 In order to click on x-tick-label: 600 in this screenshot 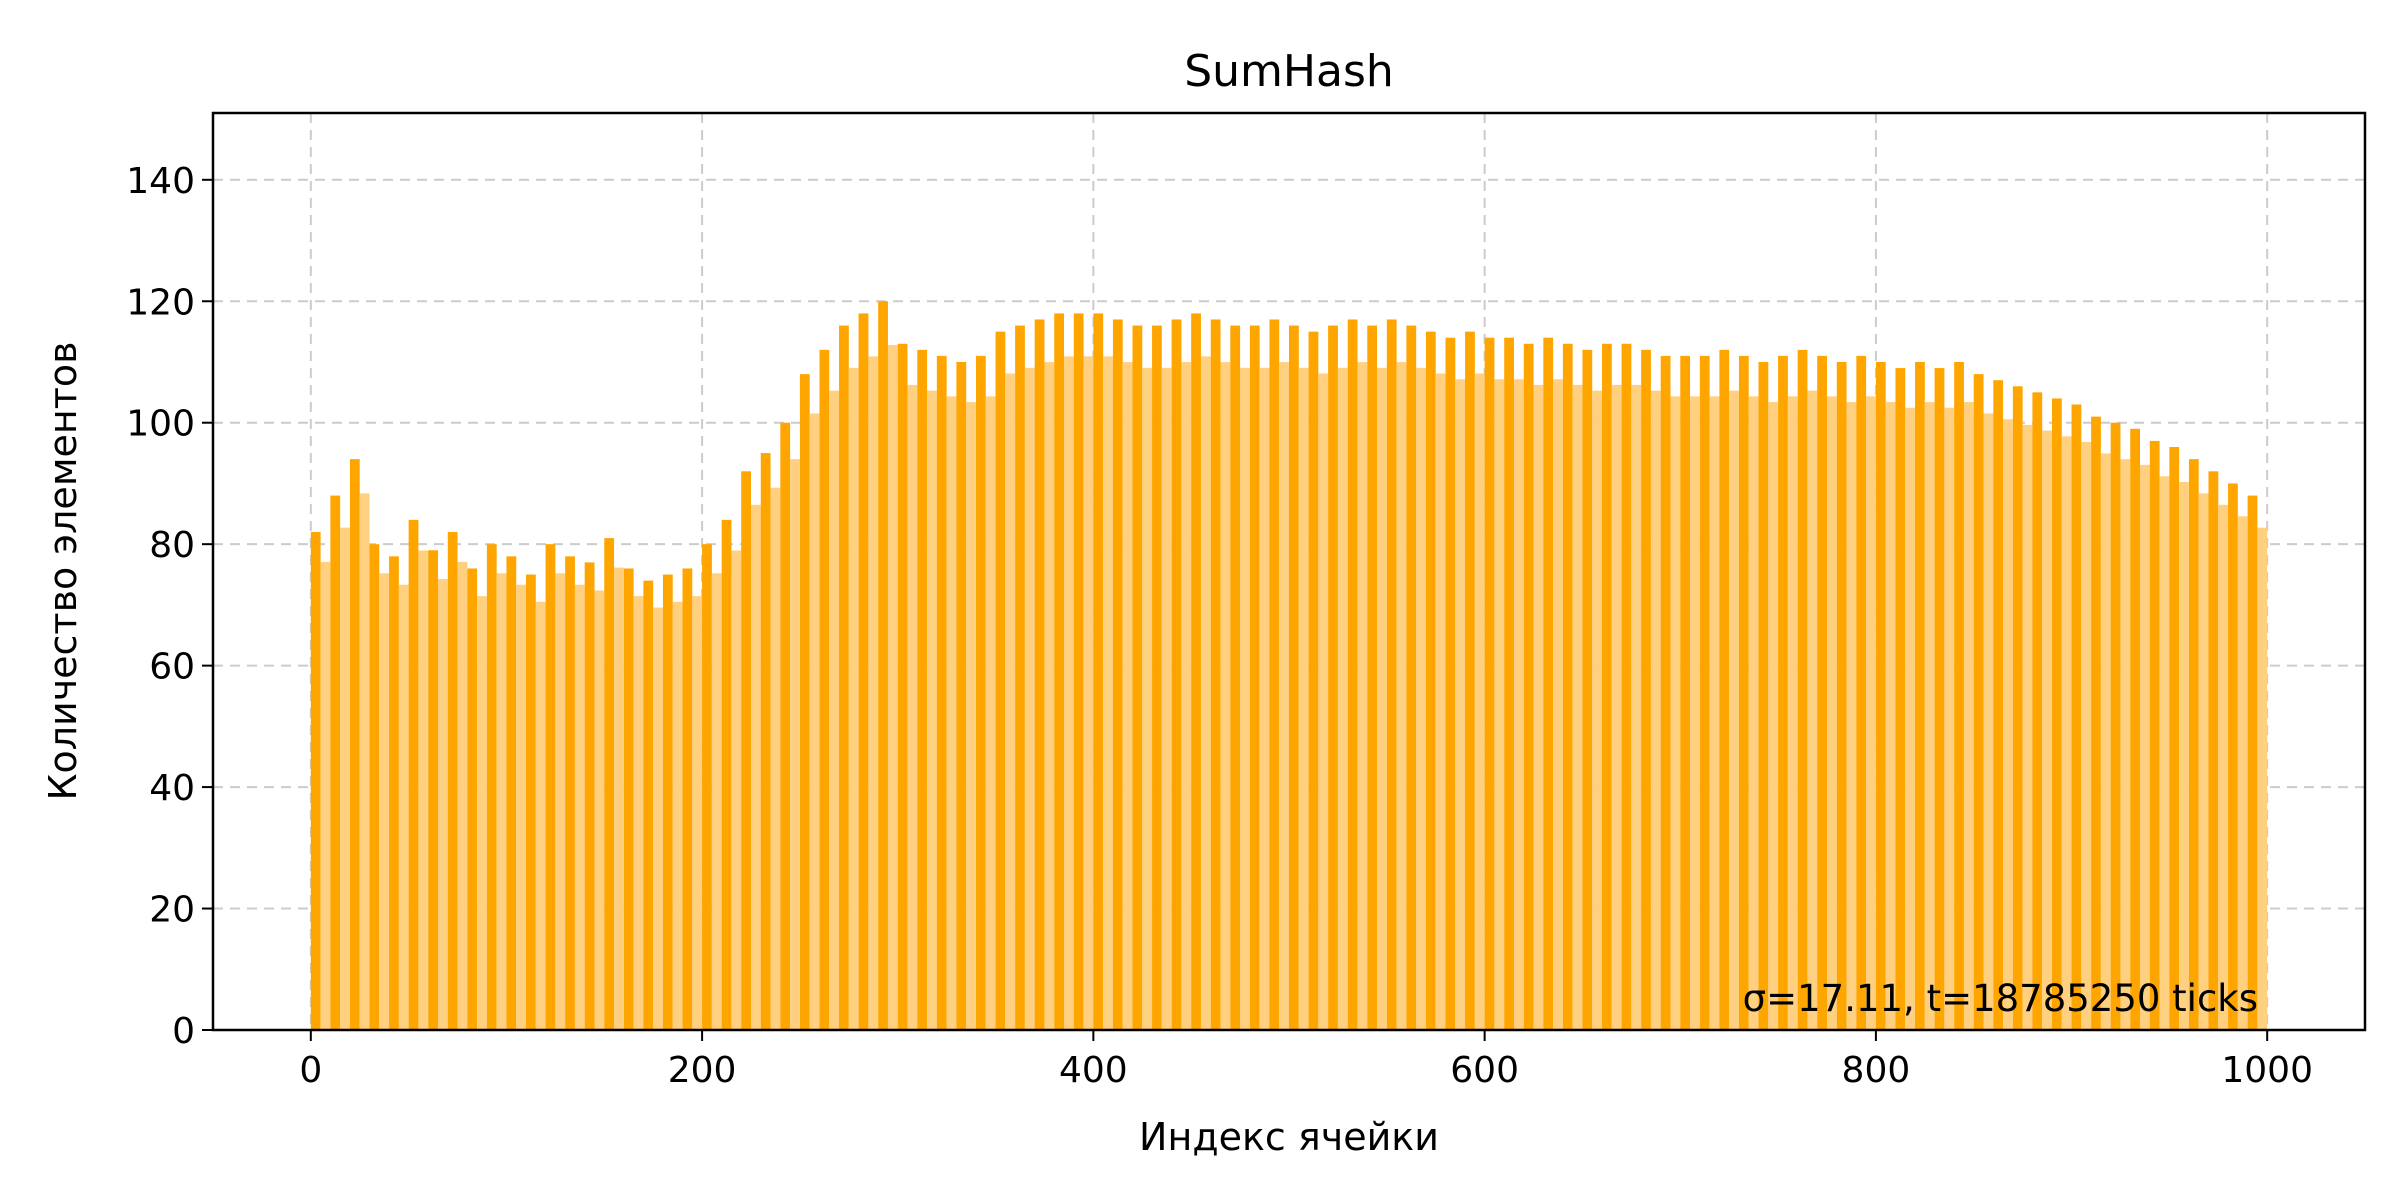, I will do `click(1484, 1070)`.